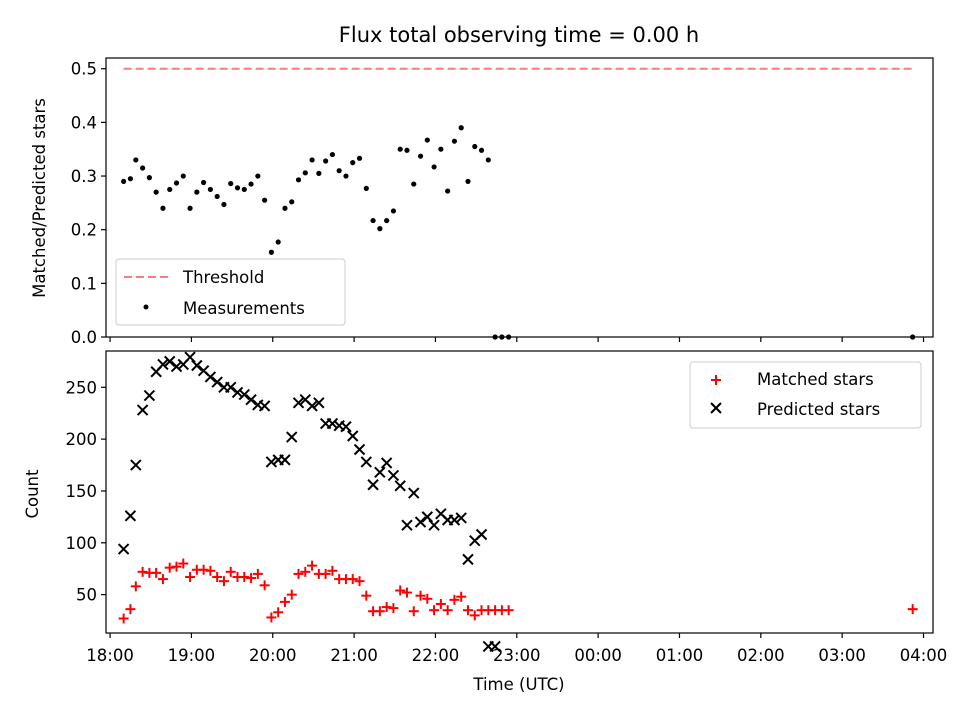  Describe the element at coordinates (84, 176) in the screenshot. I see `top-y-tick-label: 0.3` at that location.